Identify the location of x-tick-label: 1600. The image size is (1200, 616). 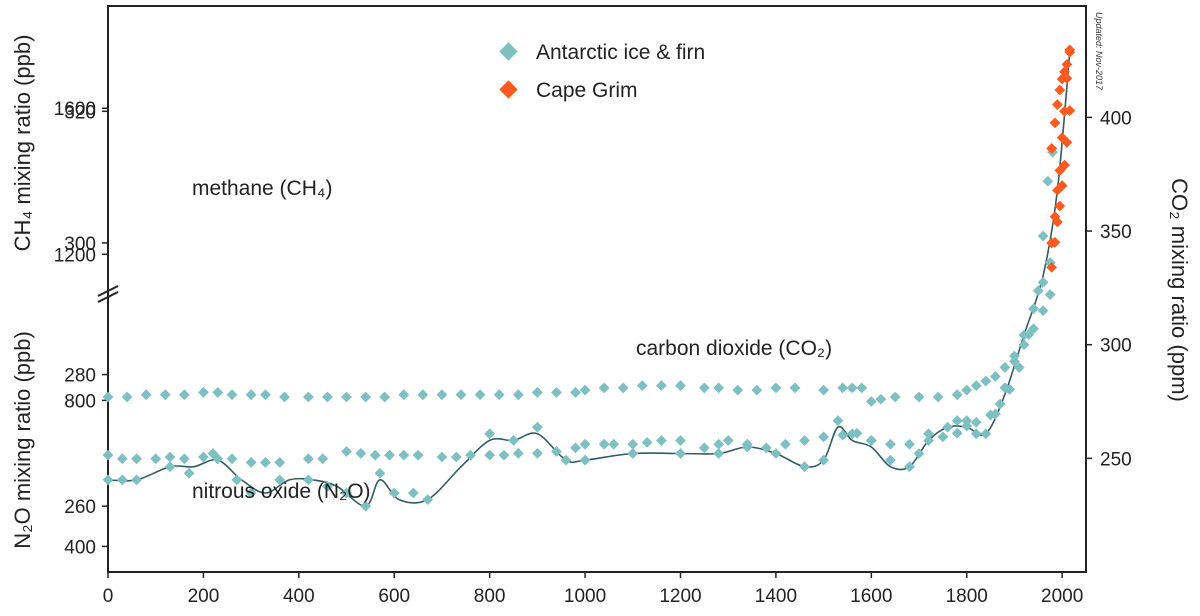
(871, 596).